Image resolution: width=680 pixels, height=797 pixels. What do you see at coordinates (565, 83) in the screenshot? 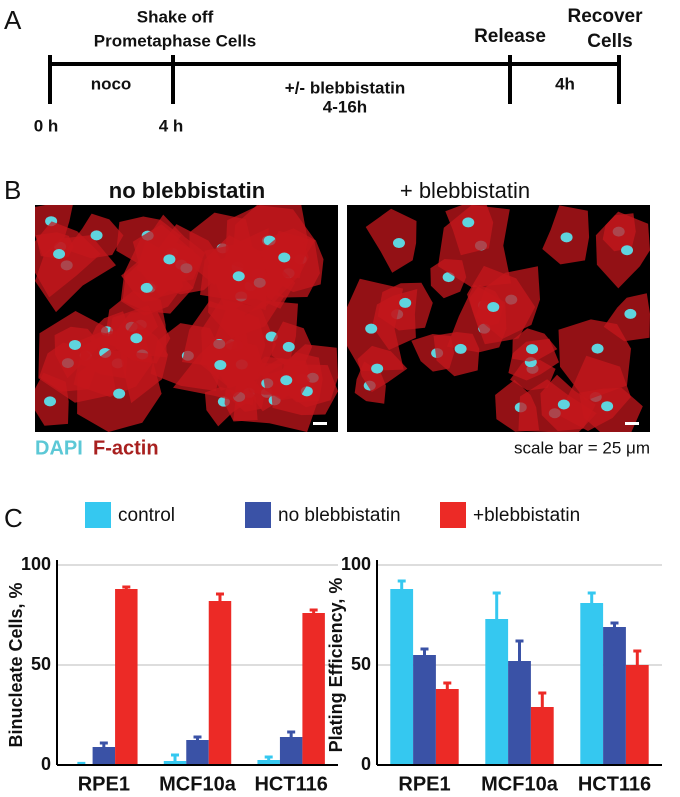
I see `timeline-label: 4h` at bounding box center [565, 83].